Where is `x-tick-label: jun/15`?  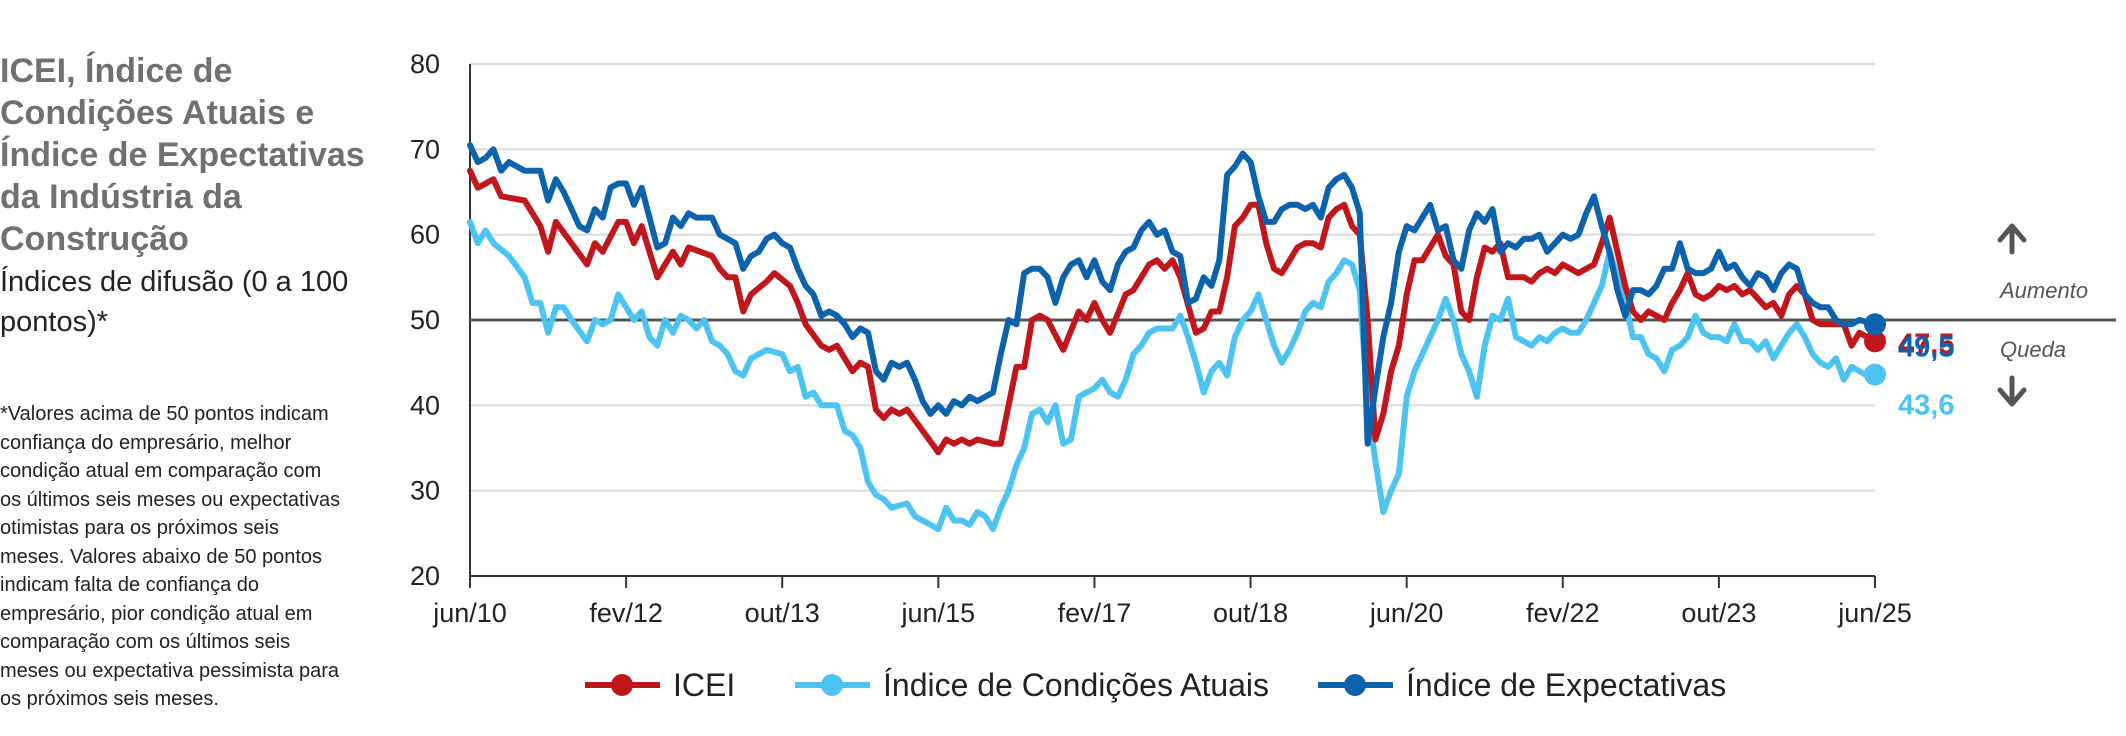 x-tick-label: jun/15 is located at coordinates (938, 613).